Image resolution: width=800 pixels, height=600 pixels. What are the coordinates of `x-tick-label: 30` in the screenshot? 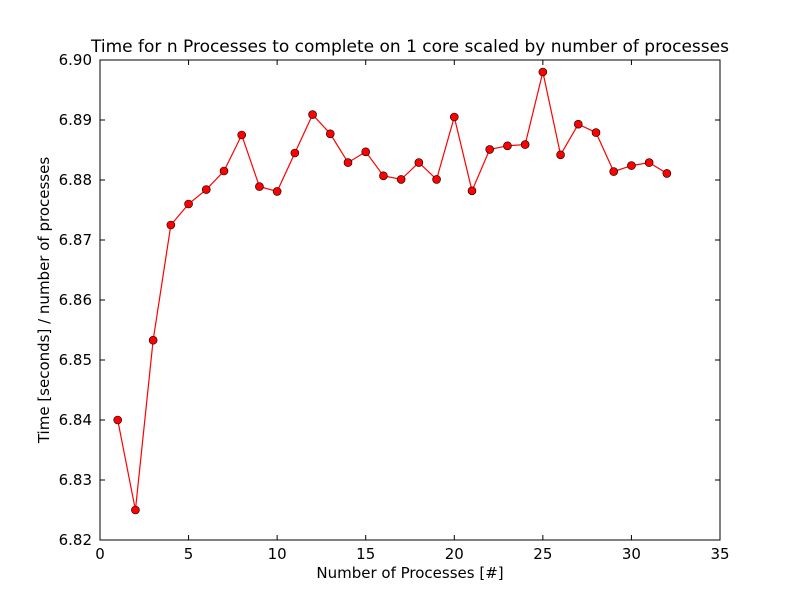 It's located at (631, 554).